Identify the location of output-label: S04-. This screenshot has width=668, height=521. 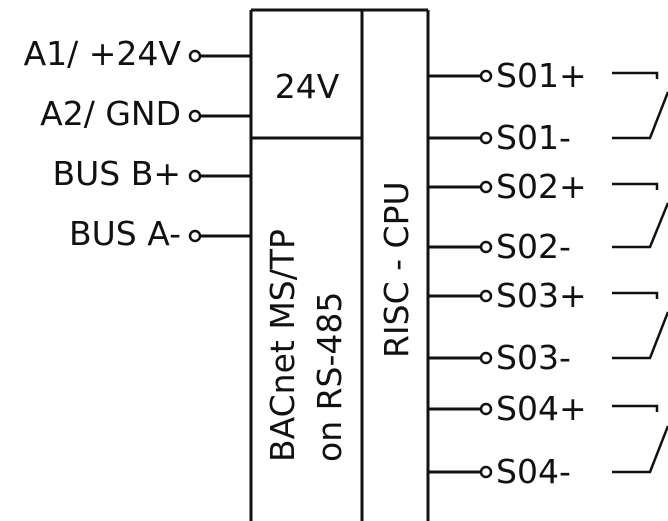
(533, 471).